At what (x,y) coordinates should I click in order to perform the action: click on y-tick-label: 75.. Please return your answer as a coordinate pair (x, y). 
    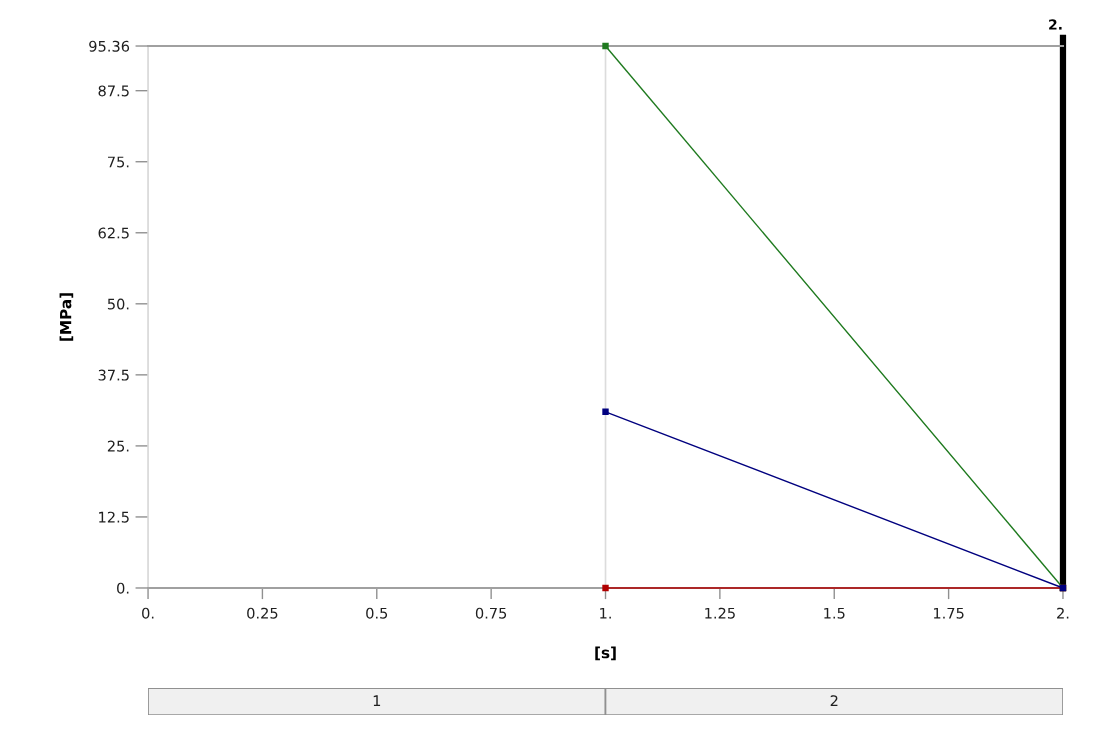
    Looking at the image, I should click on (118, 162).